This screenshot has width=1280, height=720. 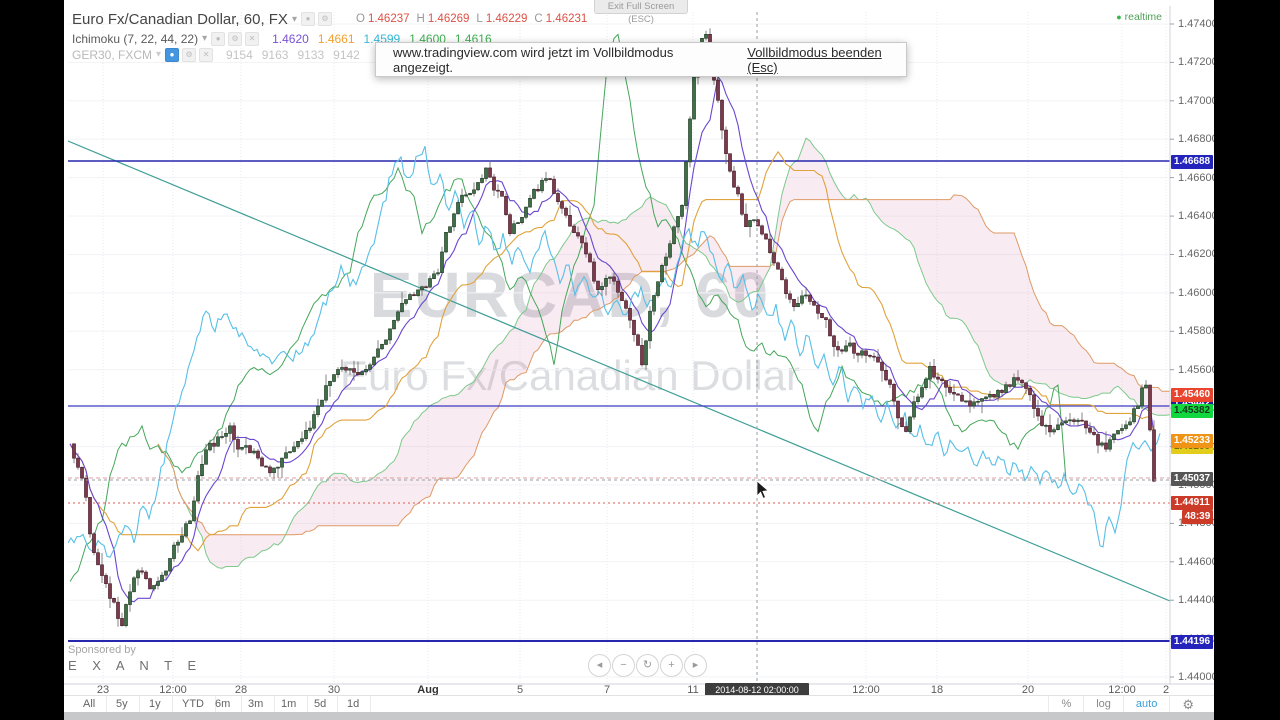 What do you see at coordinates (90, 704) in the screenshot?
I see `range-All: All` at bounding box center [90, 704].